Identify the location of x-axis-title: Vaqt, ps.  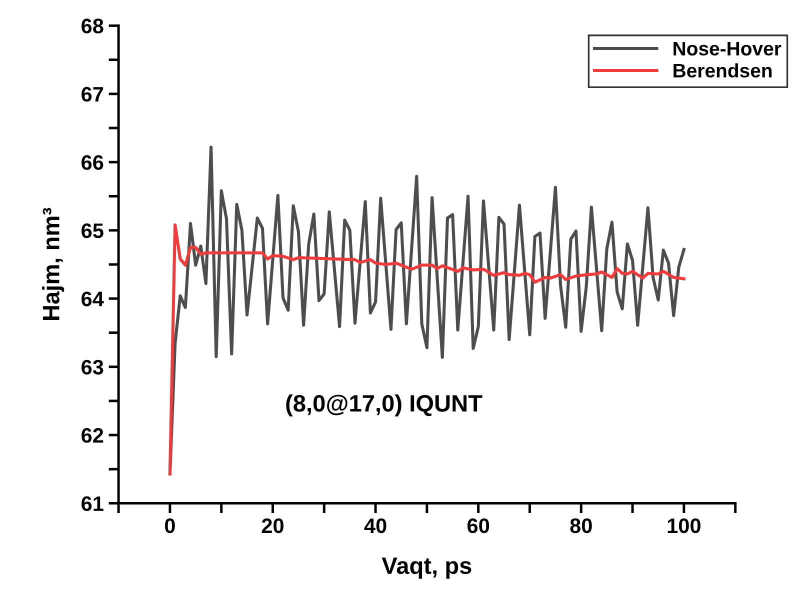
(427, 568).